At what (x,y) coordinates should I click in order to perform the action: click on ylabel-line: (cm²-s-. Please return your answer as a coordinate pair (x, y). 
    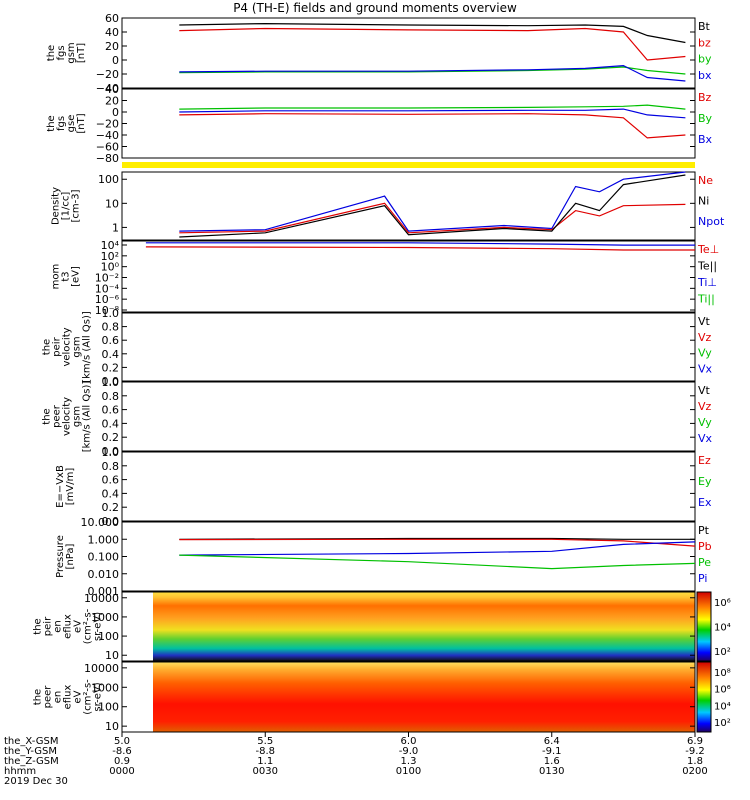
    Looking at the image, I should click on (88, 626).